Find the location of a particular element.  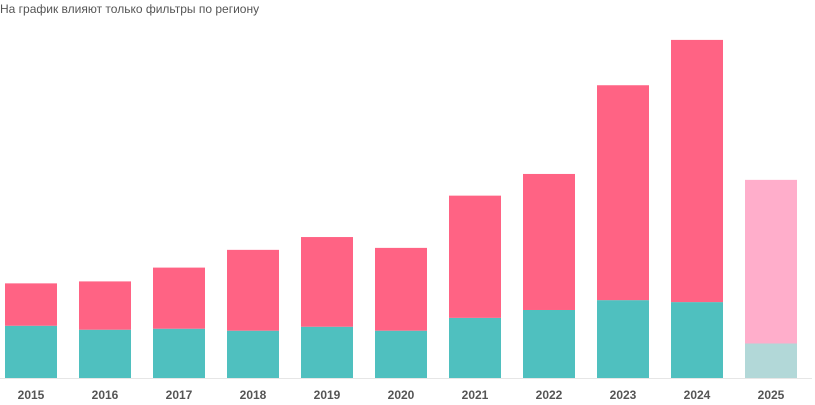

x-tick-label: 2018 is located at coordinates (253, 395).